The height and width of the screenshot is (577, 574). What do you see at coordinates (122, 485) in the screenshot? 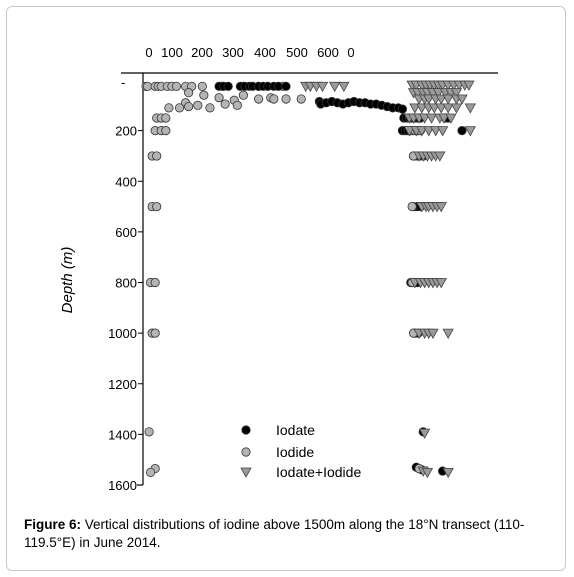
I see `y-tick-label: 1600` at bounding box center [122, 485].